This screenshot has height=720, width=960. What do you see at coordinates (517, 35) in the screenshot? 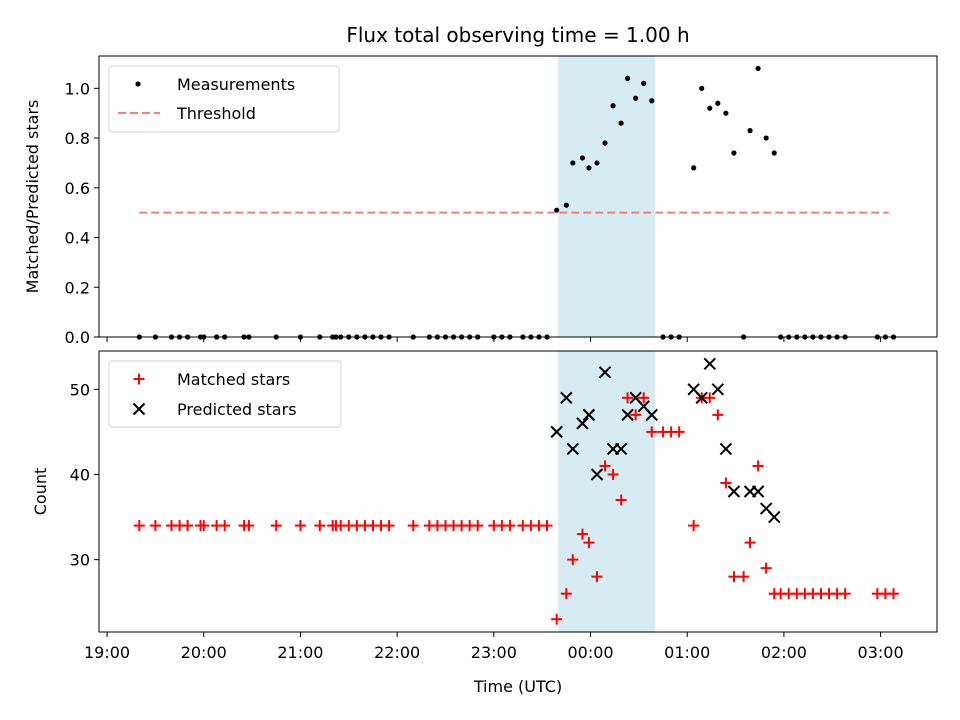
I see `chart-title: Flux total observing time = 1.00 h` at bounding box center [517, 35].